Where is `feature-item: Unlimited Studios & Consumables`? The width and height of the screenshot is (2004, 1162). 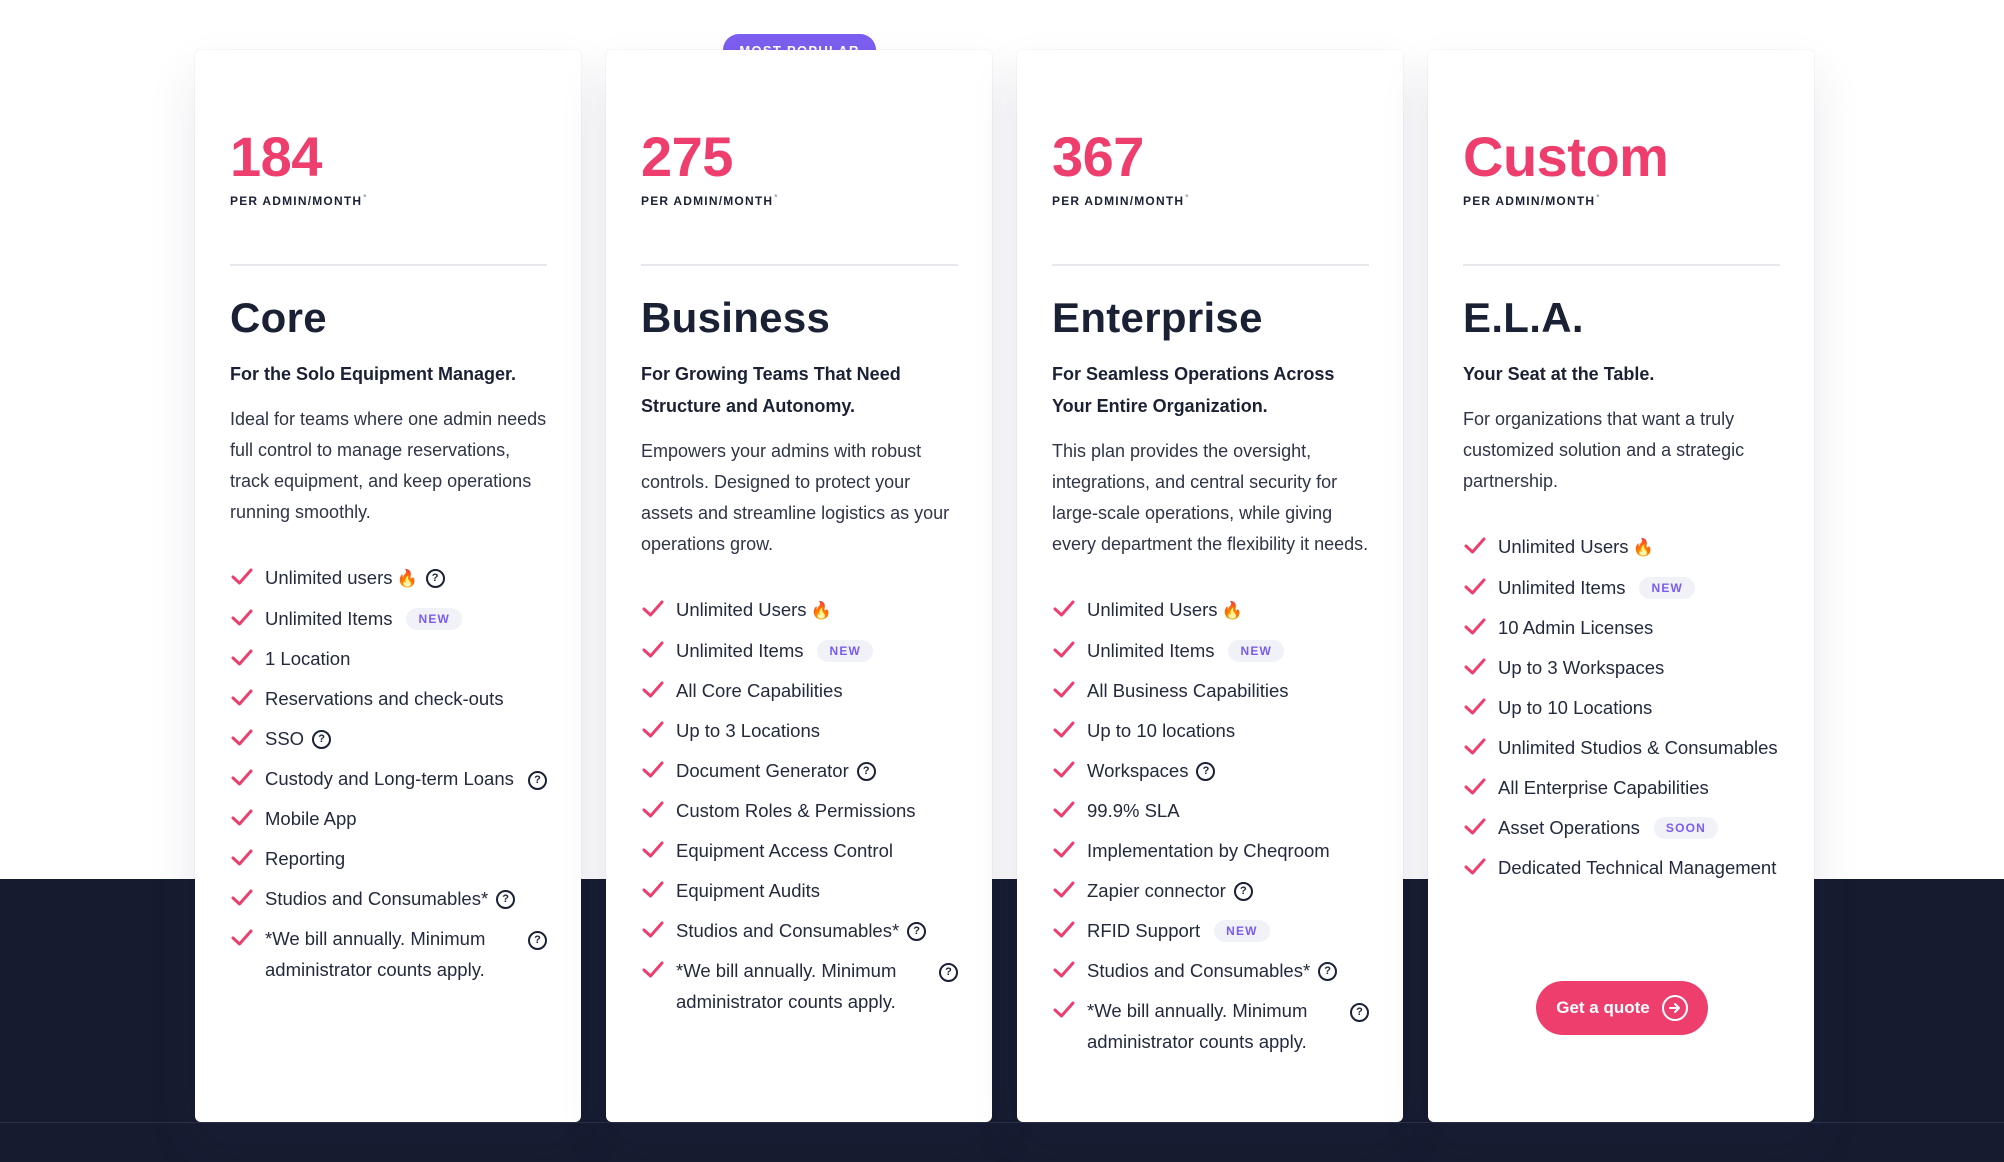 feature-item: Unlimited Studios & Consumables is located at coordinates (1621, 747).